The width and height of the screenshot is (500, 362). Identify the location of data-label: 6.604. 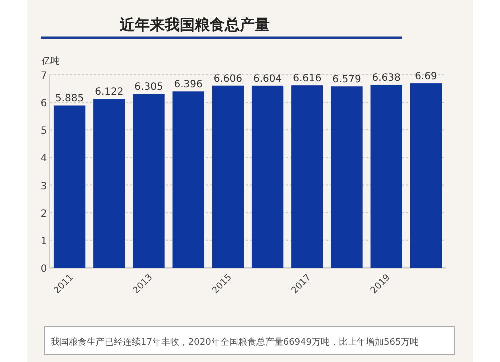
(267, 79).